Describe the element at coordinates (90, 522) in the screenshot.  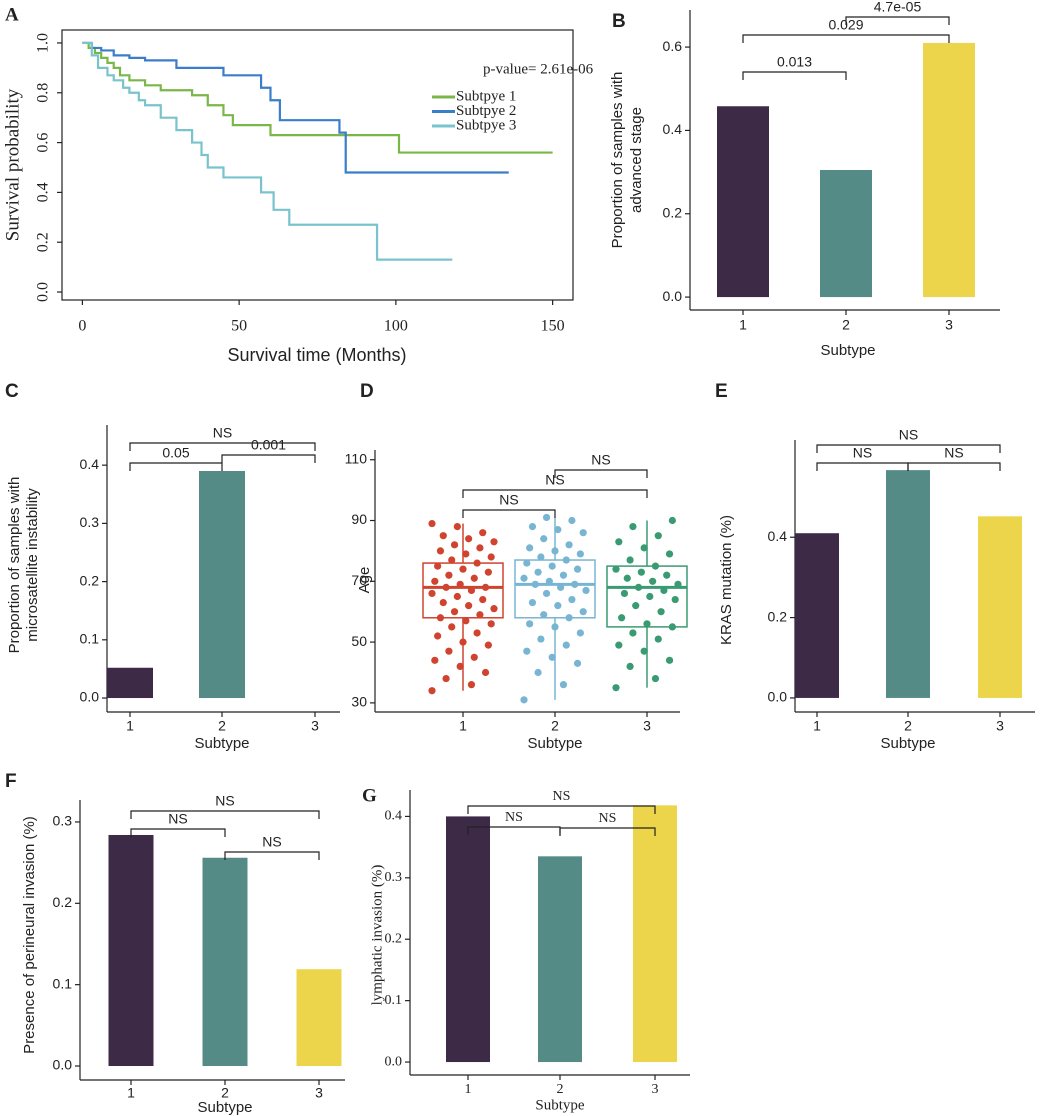
I see `y-tick-label: 0.3` at that location.